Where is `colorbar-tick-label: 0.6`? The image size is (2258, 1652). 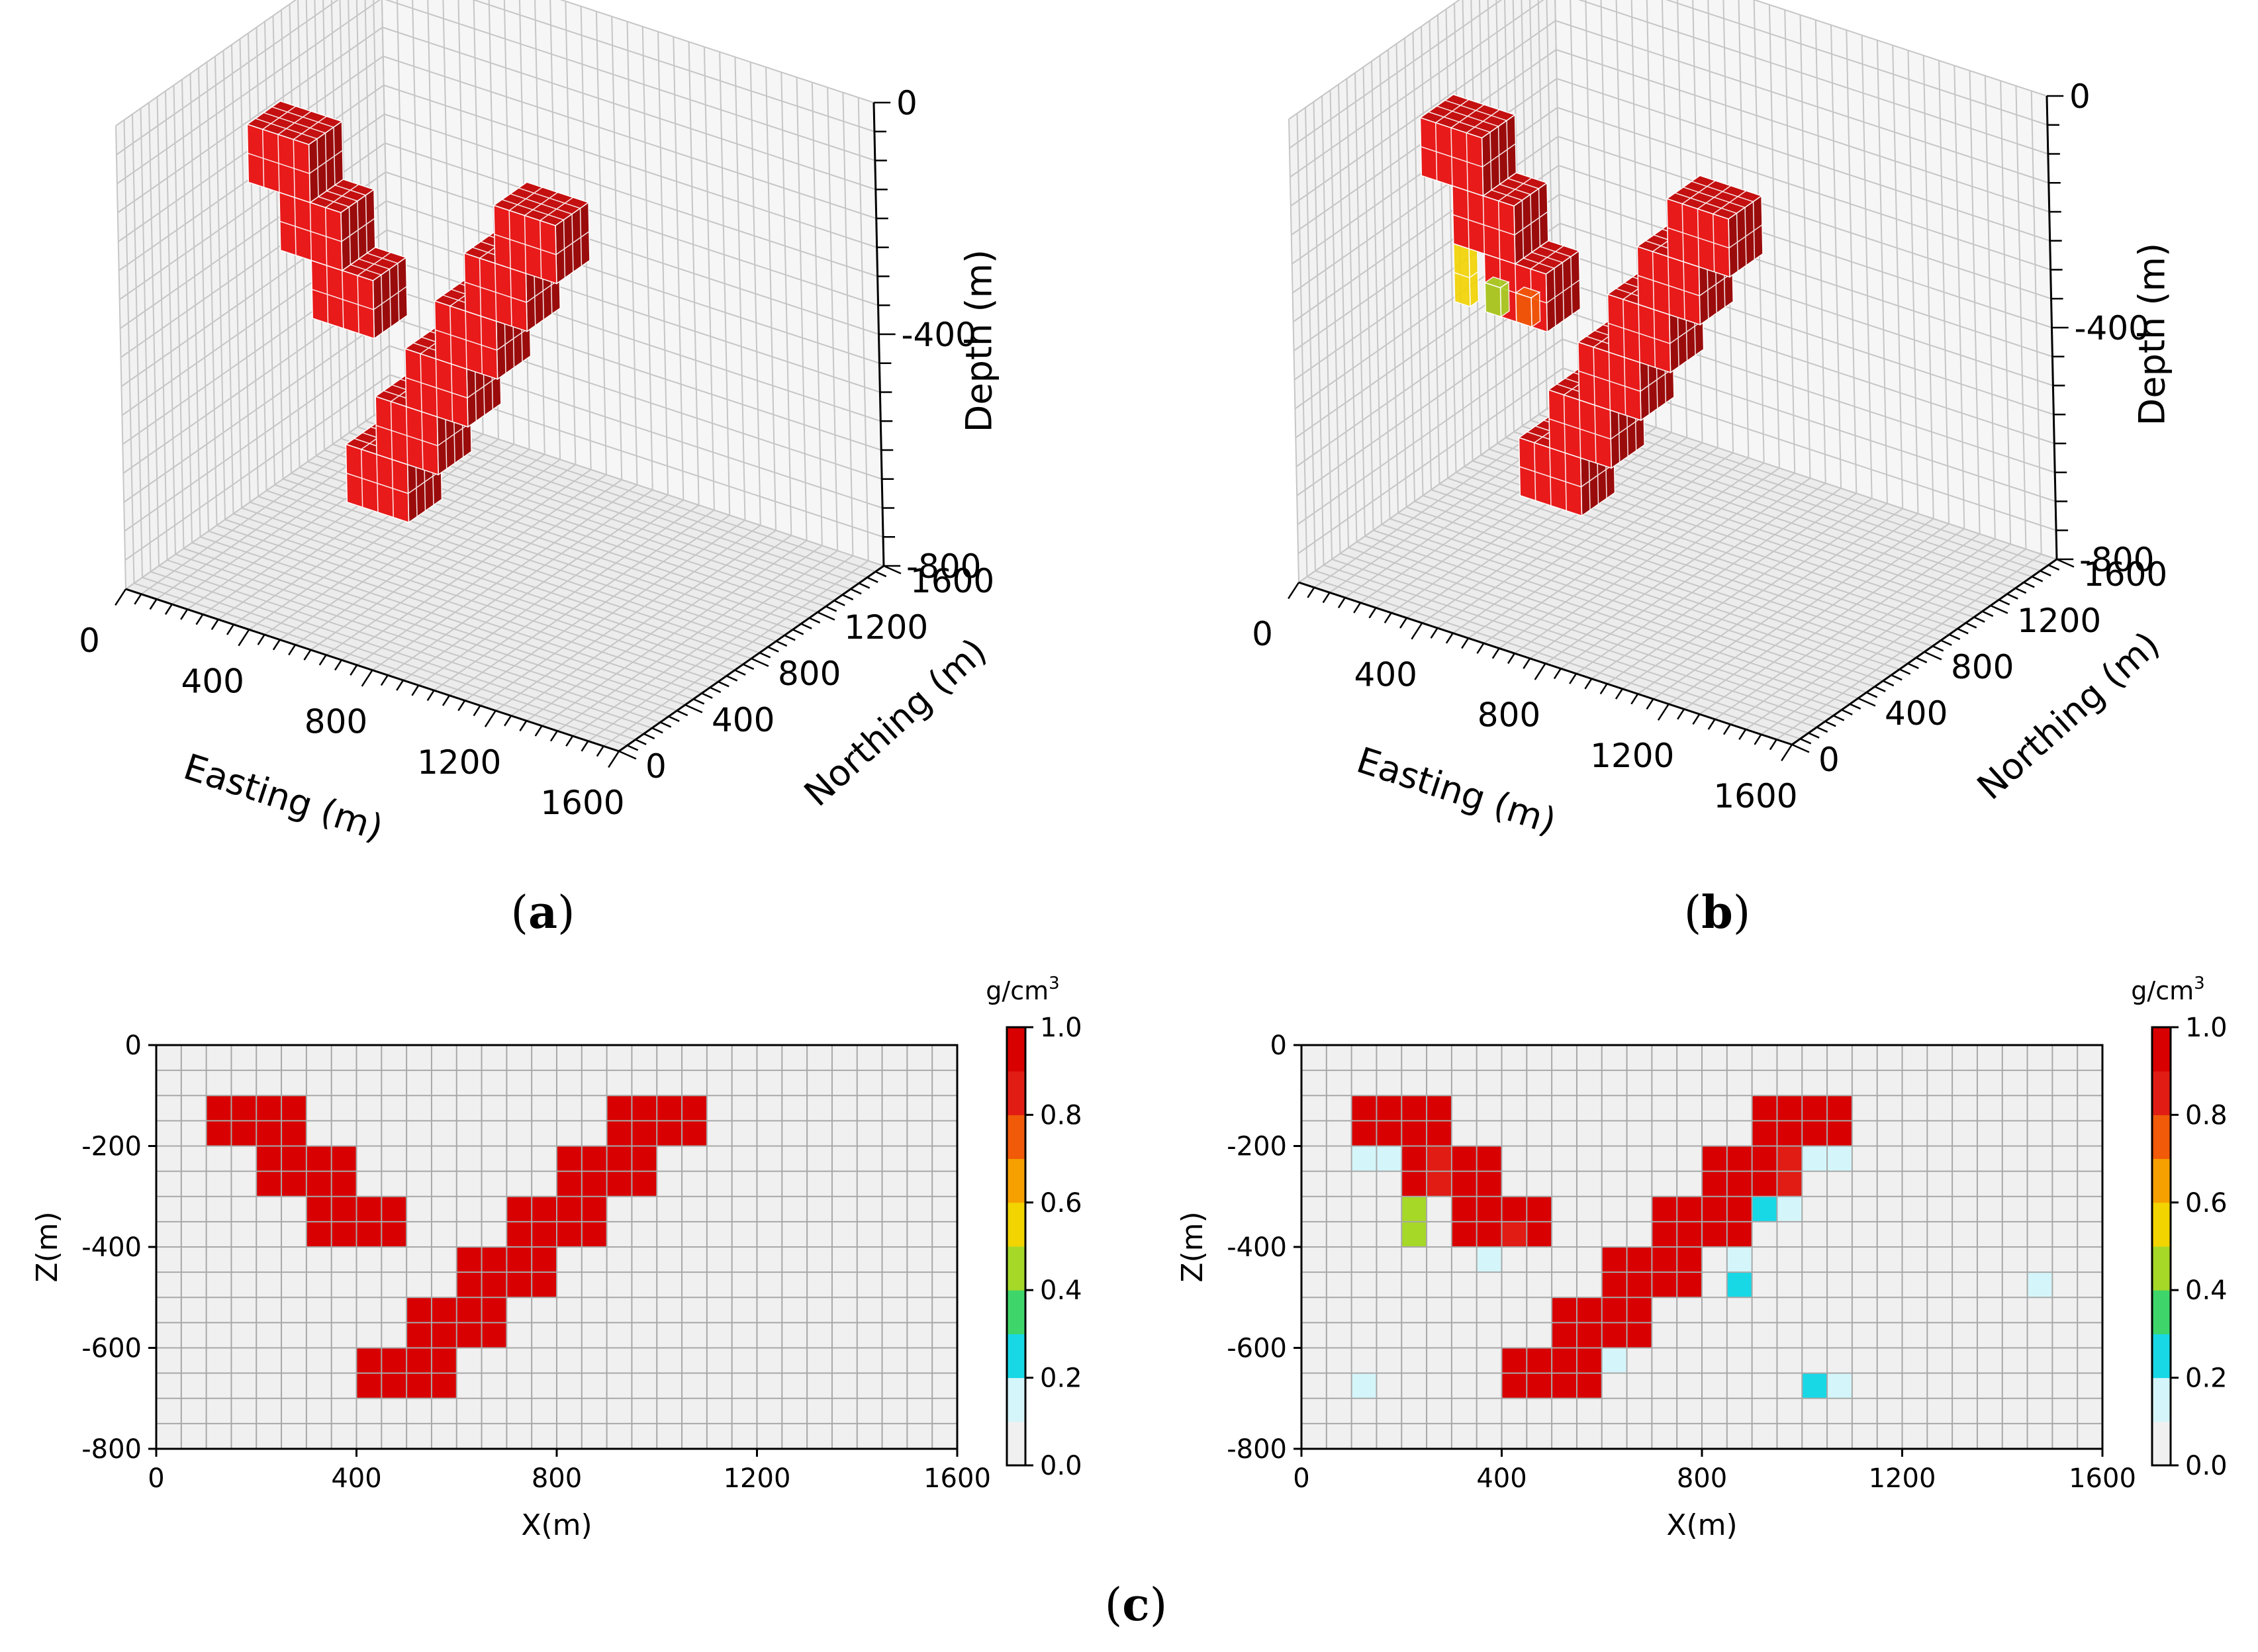
colorbar-tick-label: 0.6 is located at coordinates (1061, 1203).